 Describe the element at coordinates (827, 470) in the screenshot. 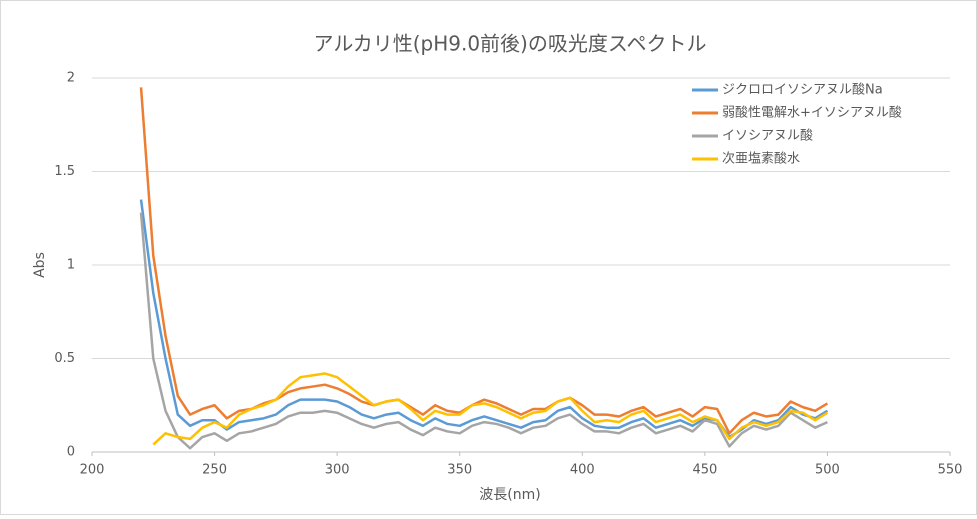

I see `x-tick-label: 500` at that location.